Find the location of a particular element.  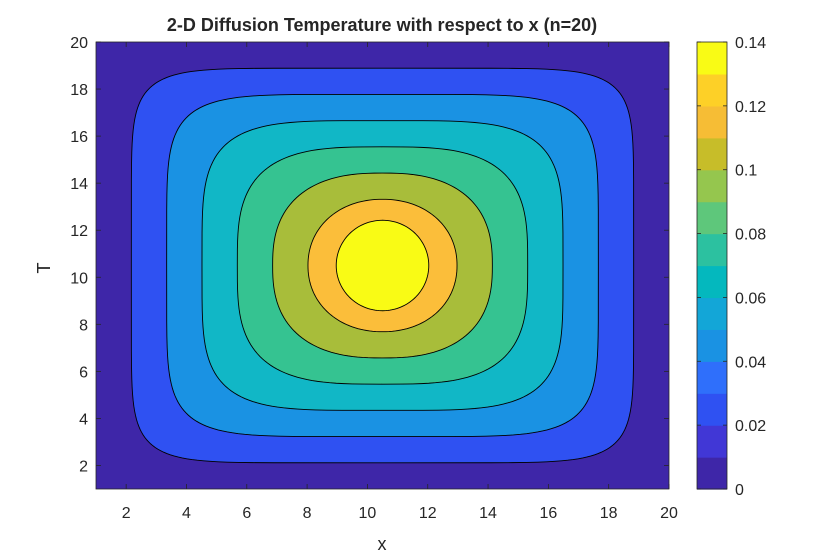

x-tick-label: 20 is located at coordinates (669, 513).